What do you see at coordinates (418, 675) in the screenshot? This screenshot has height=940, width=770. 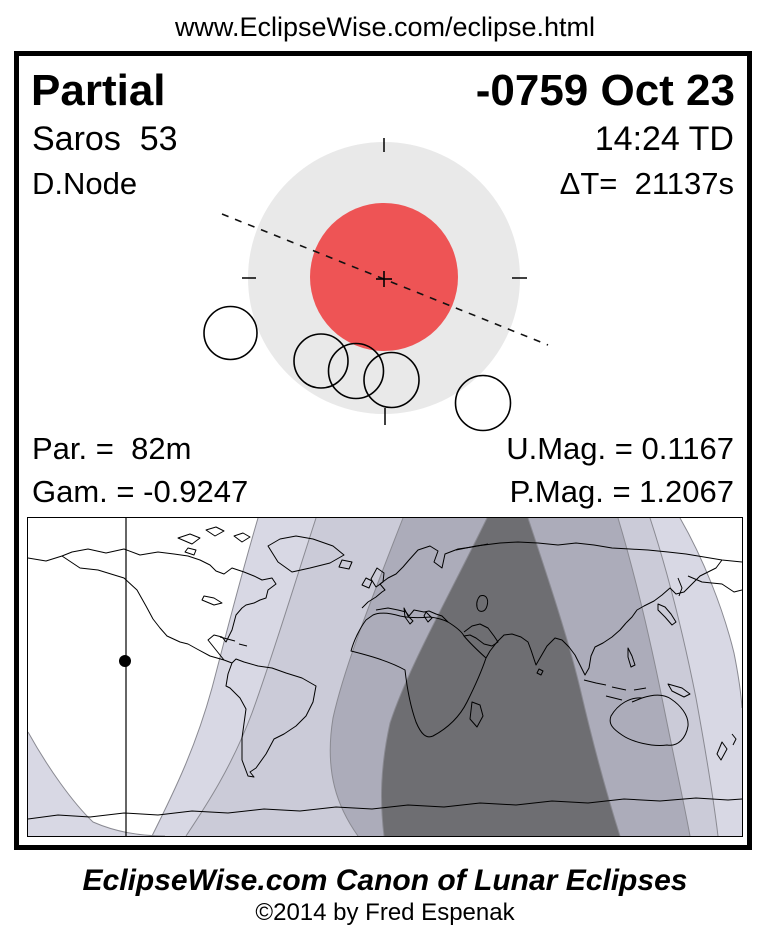 I see `africa` at bounding box center [418, 675].